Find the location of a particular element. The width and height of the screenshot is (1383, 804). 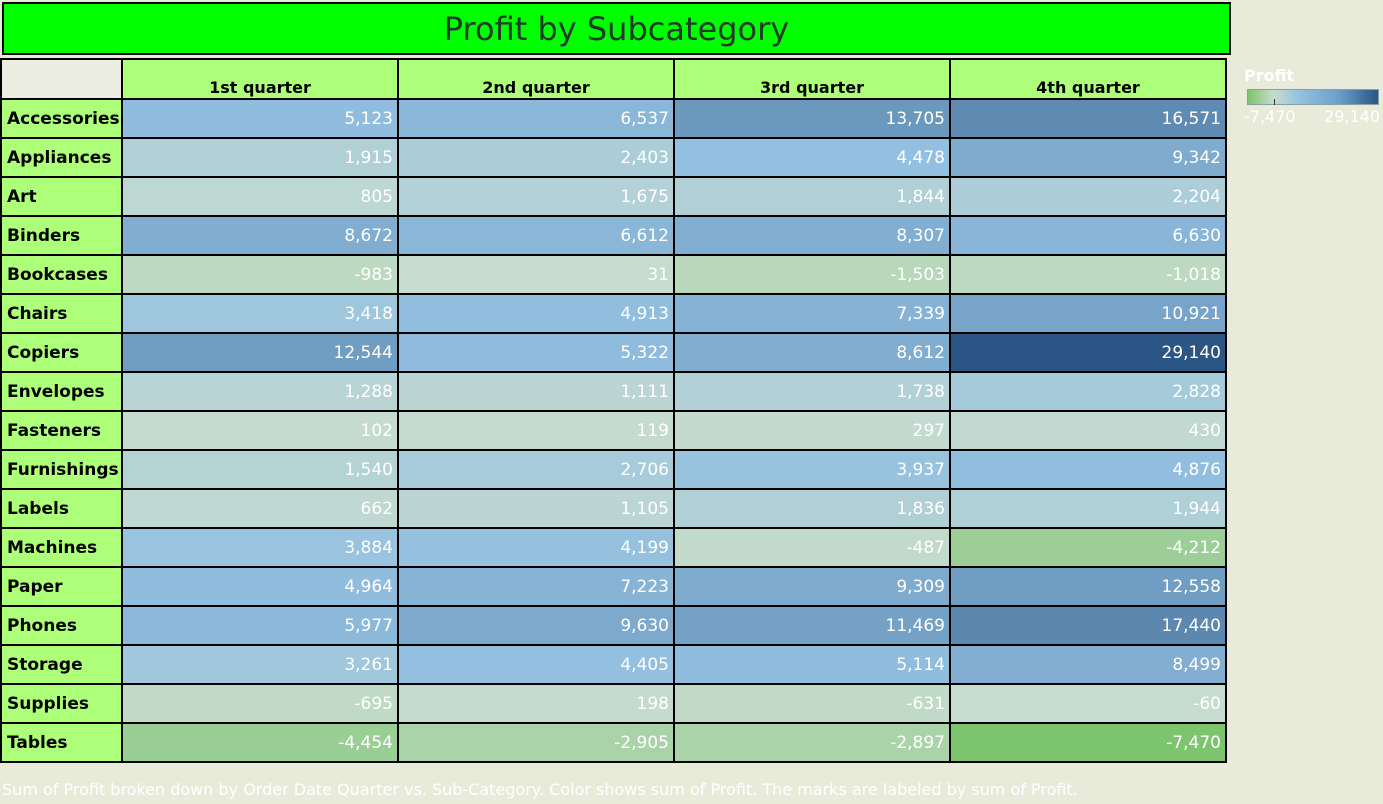

table-row: Envelopes 1,288 1,111 1,738 2,828 is located at coordinates (613, 391).